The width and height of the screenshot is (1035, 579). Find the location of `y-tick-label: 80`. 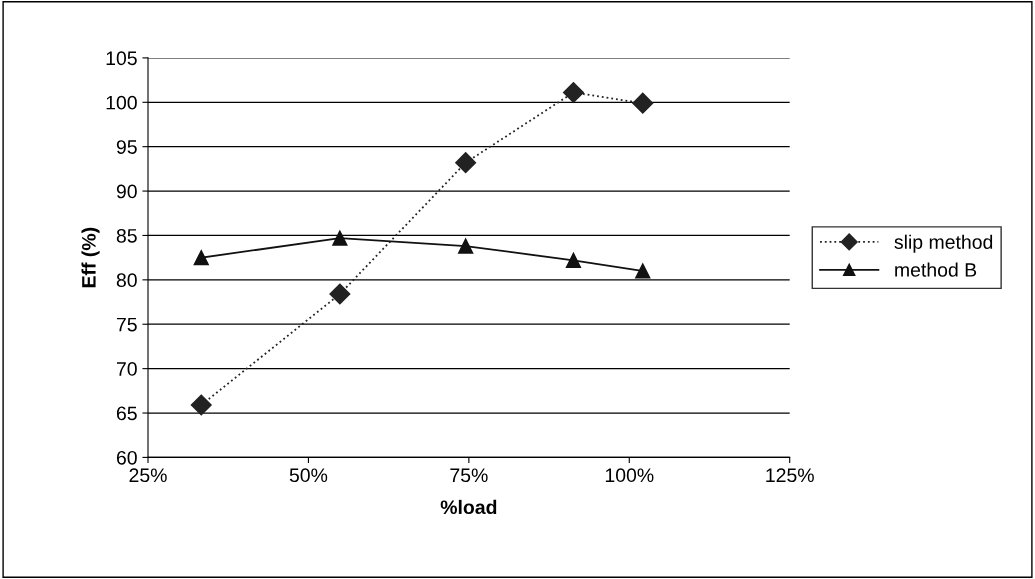

y-tick-label: 80 is located at coordinates (126, 280).